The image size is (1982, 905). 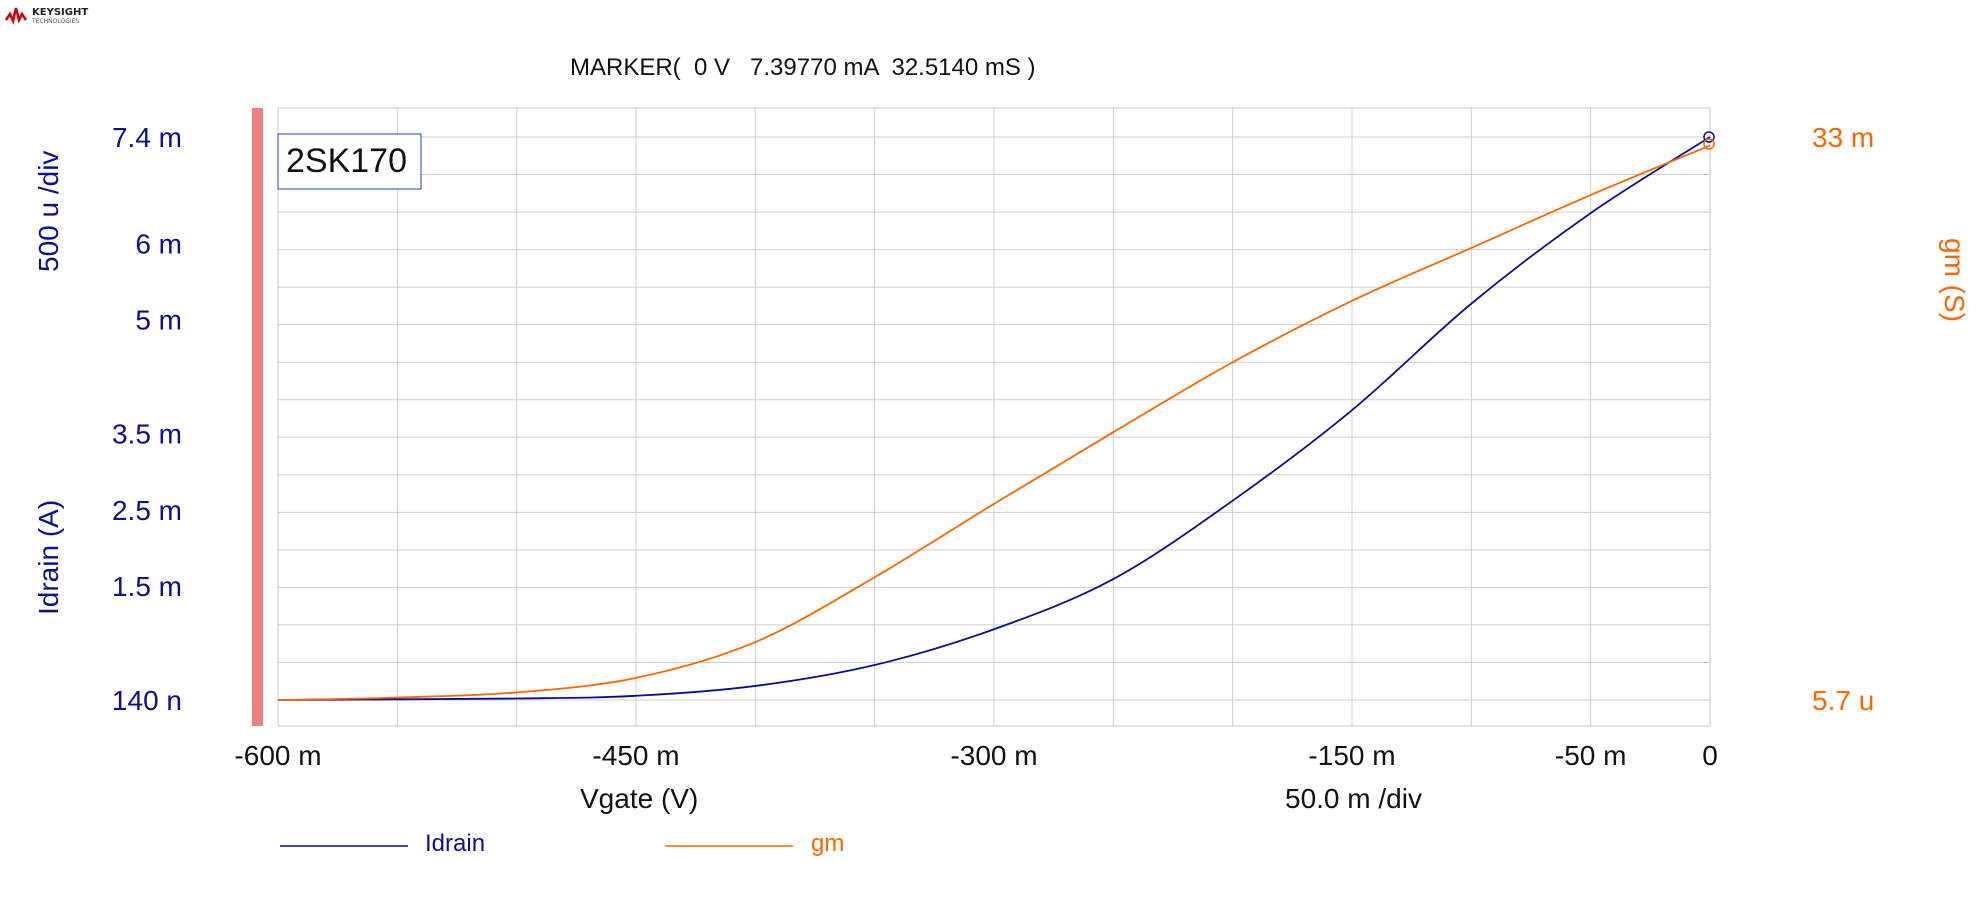 What do you see at coordinates (1843, 419) in the screenshot?
I see `right-axis-ticks: 33 m 5.7 u` at bounding box center [1843, 419].